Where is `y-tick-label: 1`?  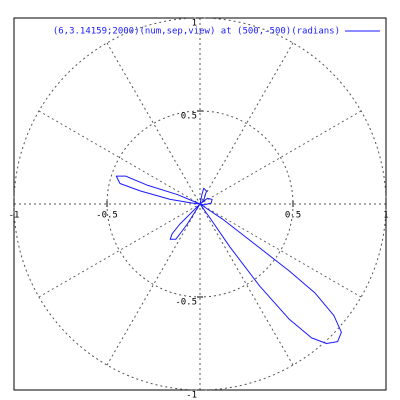 y-tick-label: 1 is located at coordinates (194, 24).